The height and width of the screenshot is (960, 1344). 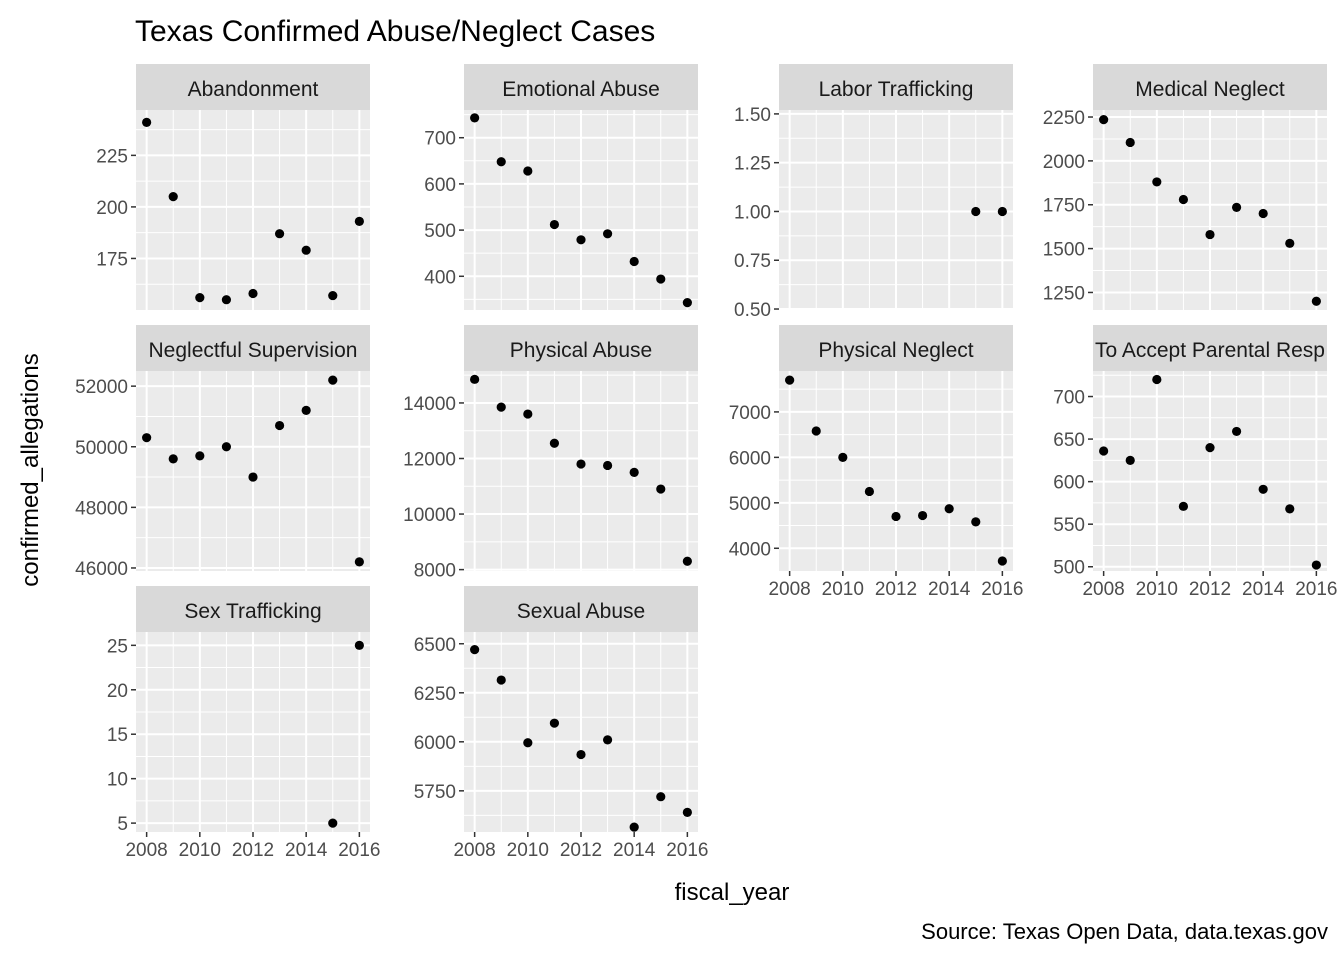 What do you see at coordinates (750, 458) in the screenshot?
I see `y-tick-label: 6000` at bounding box center [750, 458].